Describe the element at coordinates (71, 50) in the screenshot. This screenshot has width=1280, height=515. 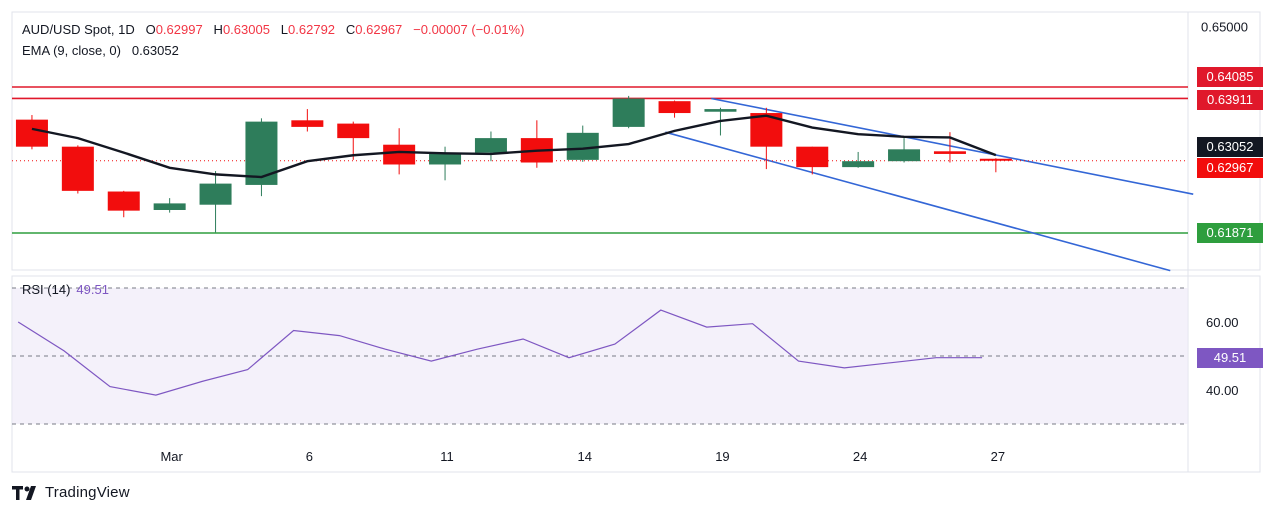
I see `ema-label: EMA (9, close, 0)` at that location.